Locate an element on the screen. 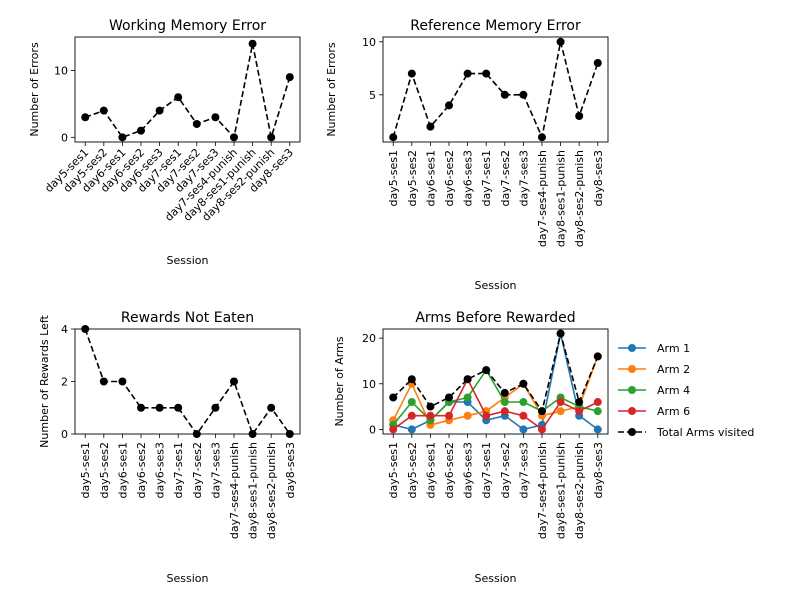 The height and width of the screenshot is (600, 800). arms-ytick-label: 10 is located at coordinates (369, 384).